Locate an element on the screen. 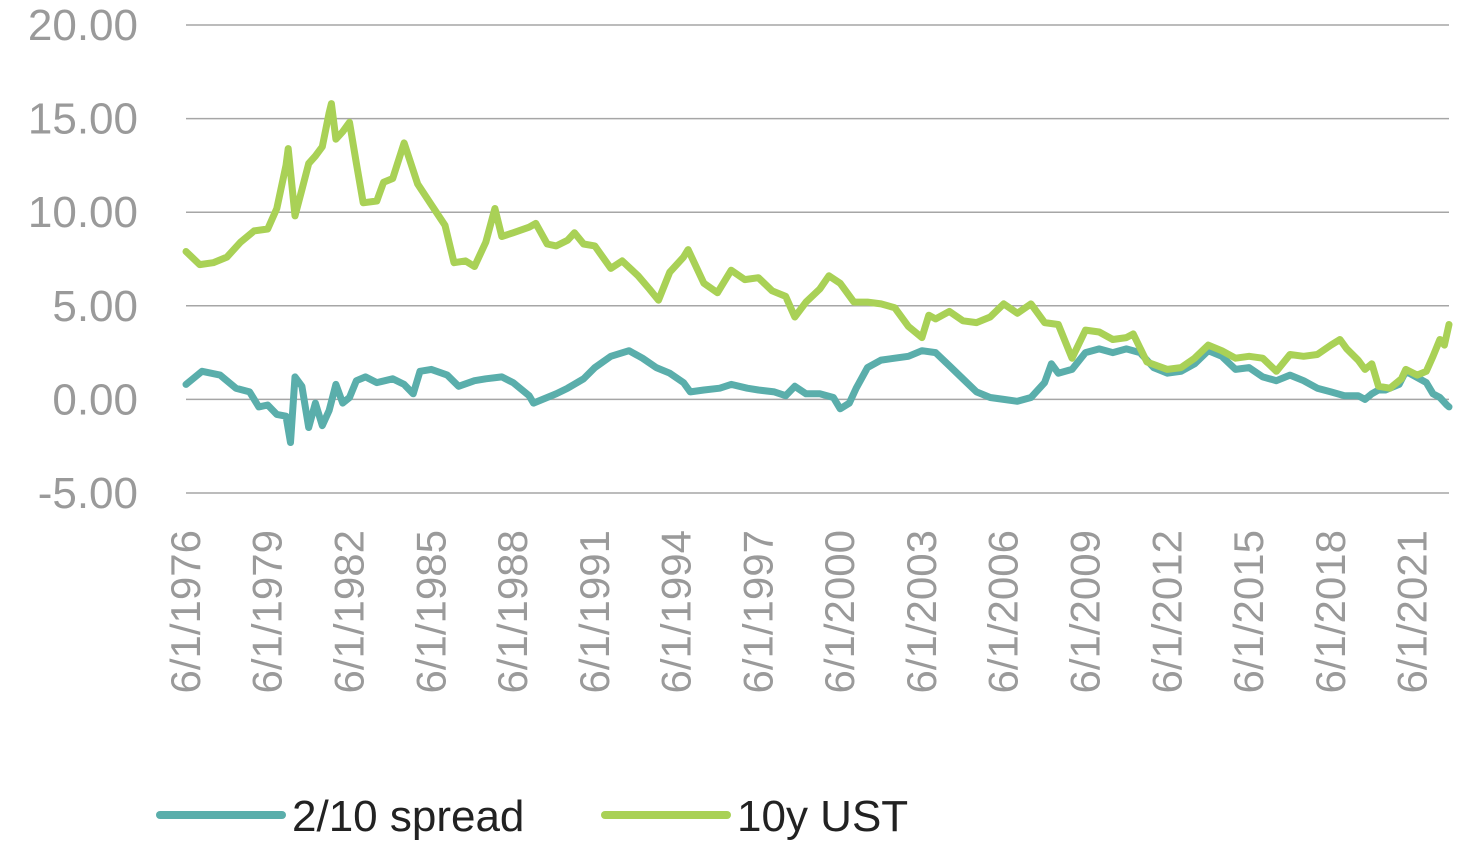 This screenshot has height=850, width=1459. x-tick-label: 6/1/2012 is located at coordinates (1166, 612).